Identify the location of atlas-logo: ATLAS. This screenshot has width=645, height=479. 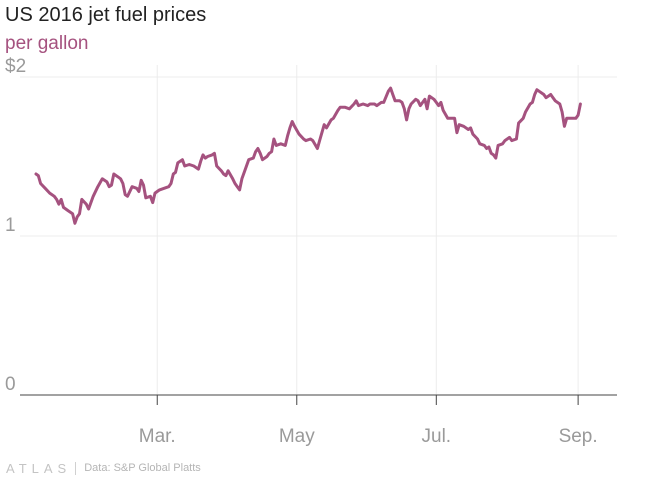
(39, 468).